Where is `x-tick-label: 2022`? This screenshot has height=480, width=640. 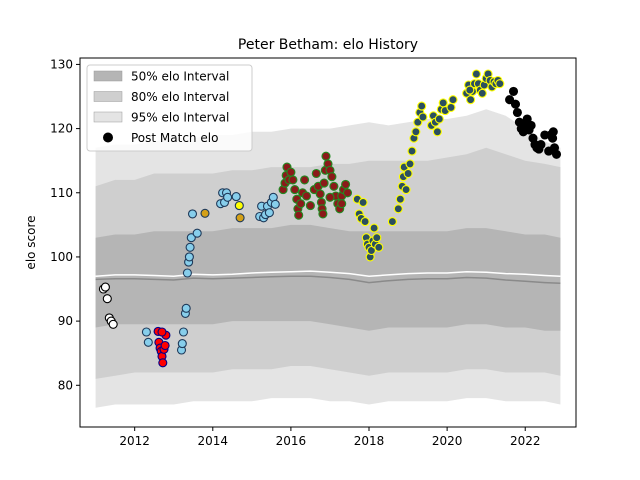
x-tick-label: 2022 is located at coordinates (525, 441).